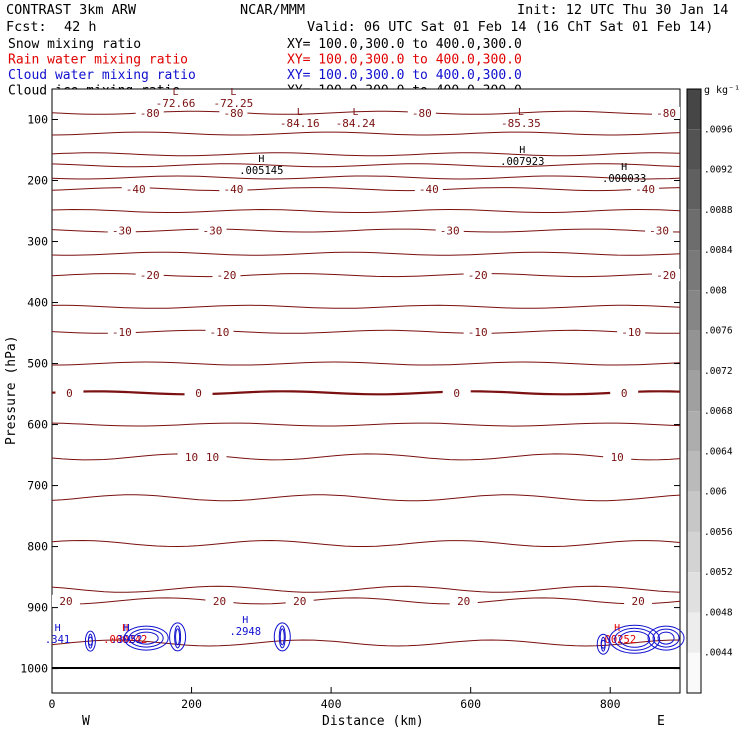  Describe the element at coordinates (624, 179) in the screenshot. I see `high-marker-value: .000033` at that location.